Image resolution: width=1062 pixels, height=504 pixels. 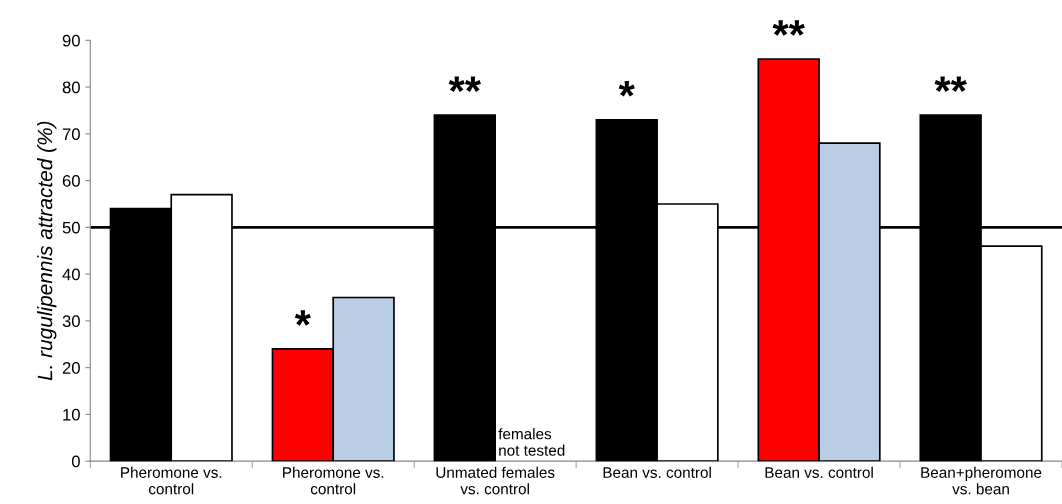 What do you see at coordinates (981, 480) in the screenshot?
I see `x-tick-label: Bean+pheromone vs. bean` at bounding box center [981, 480].